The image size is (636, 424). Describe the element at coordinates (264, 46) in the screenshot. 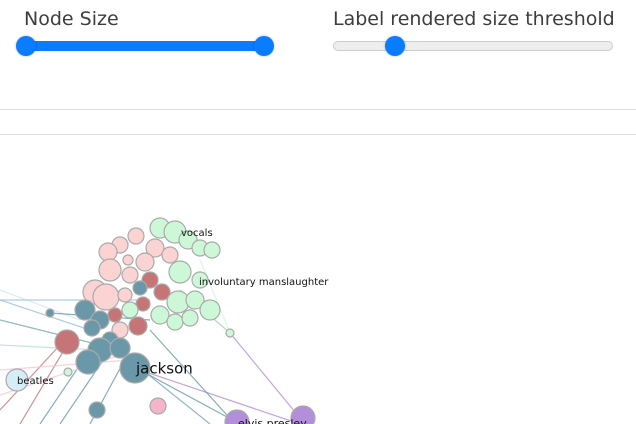

I see `node-size-max-handle` at that location.